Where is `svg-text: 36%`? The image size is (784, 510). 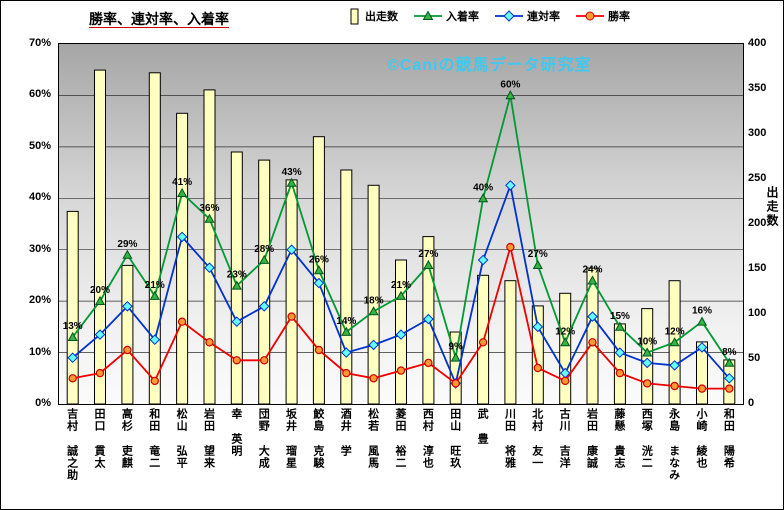 svg-text: 36% is located at coordinates (209, 208).